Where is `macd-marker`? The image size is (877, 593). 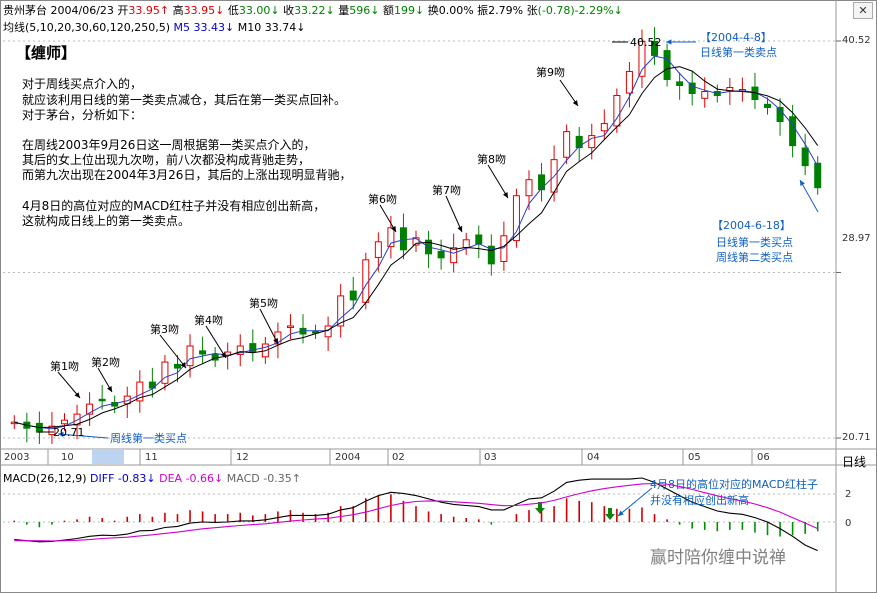 macd-marker is located at coordinates (540, 505).